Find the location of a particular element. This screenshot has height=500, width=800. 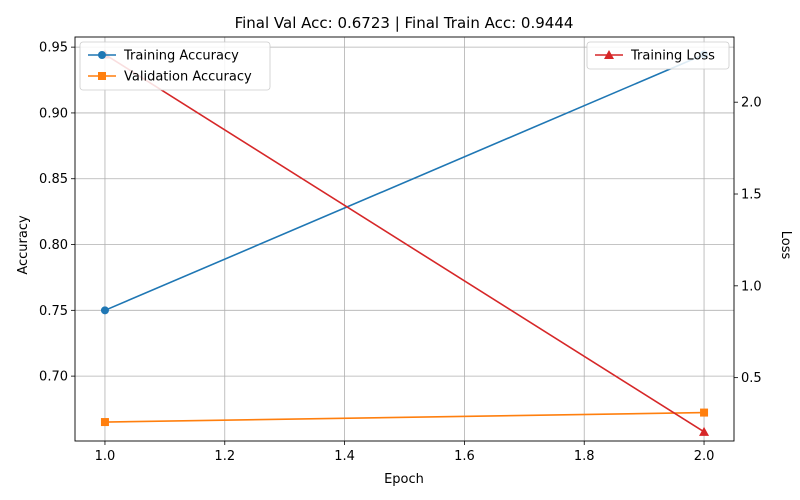

x-tick-label: 1.4 is located at coordinates (344, 456).